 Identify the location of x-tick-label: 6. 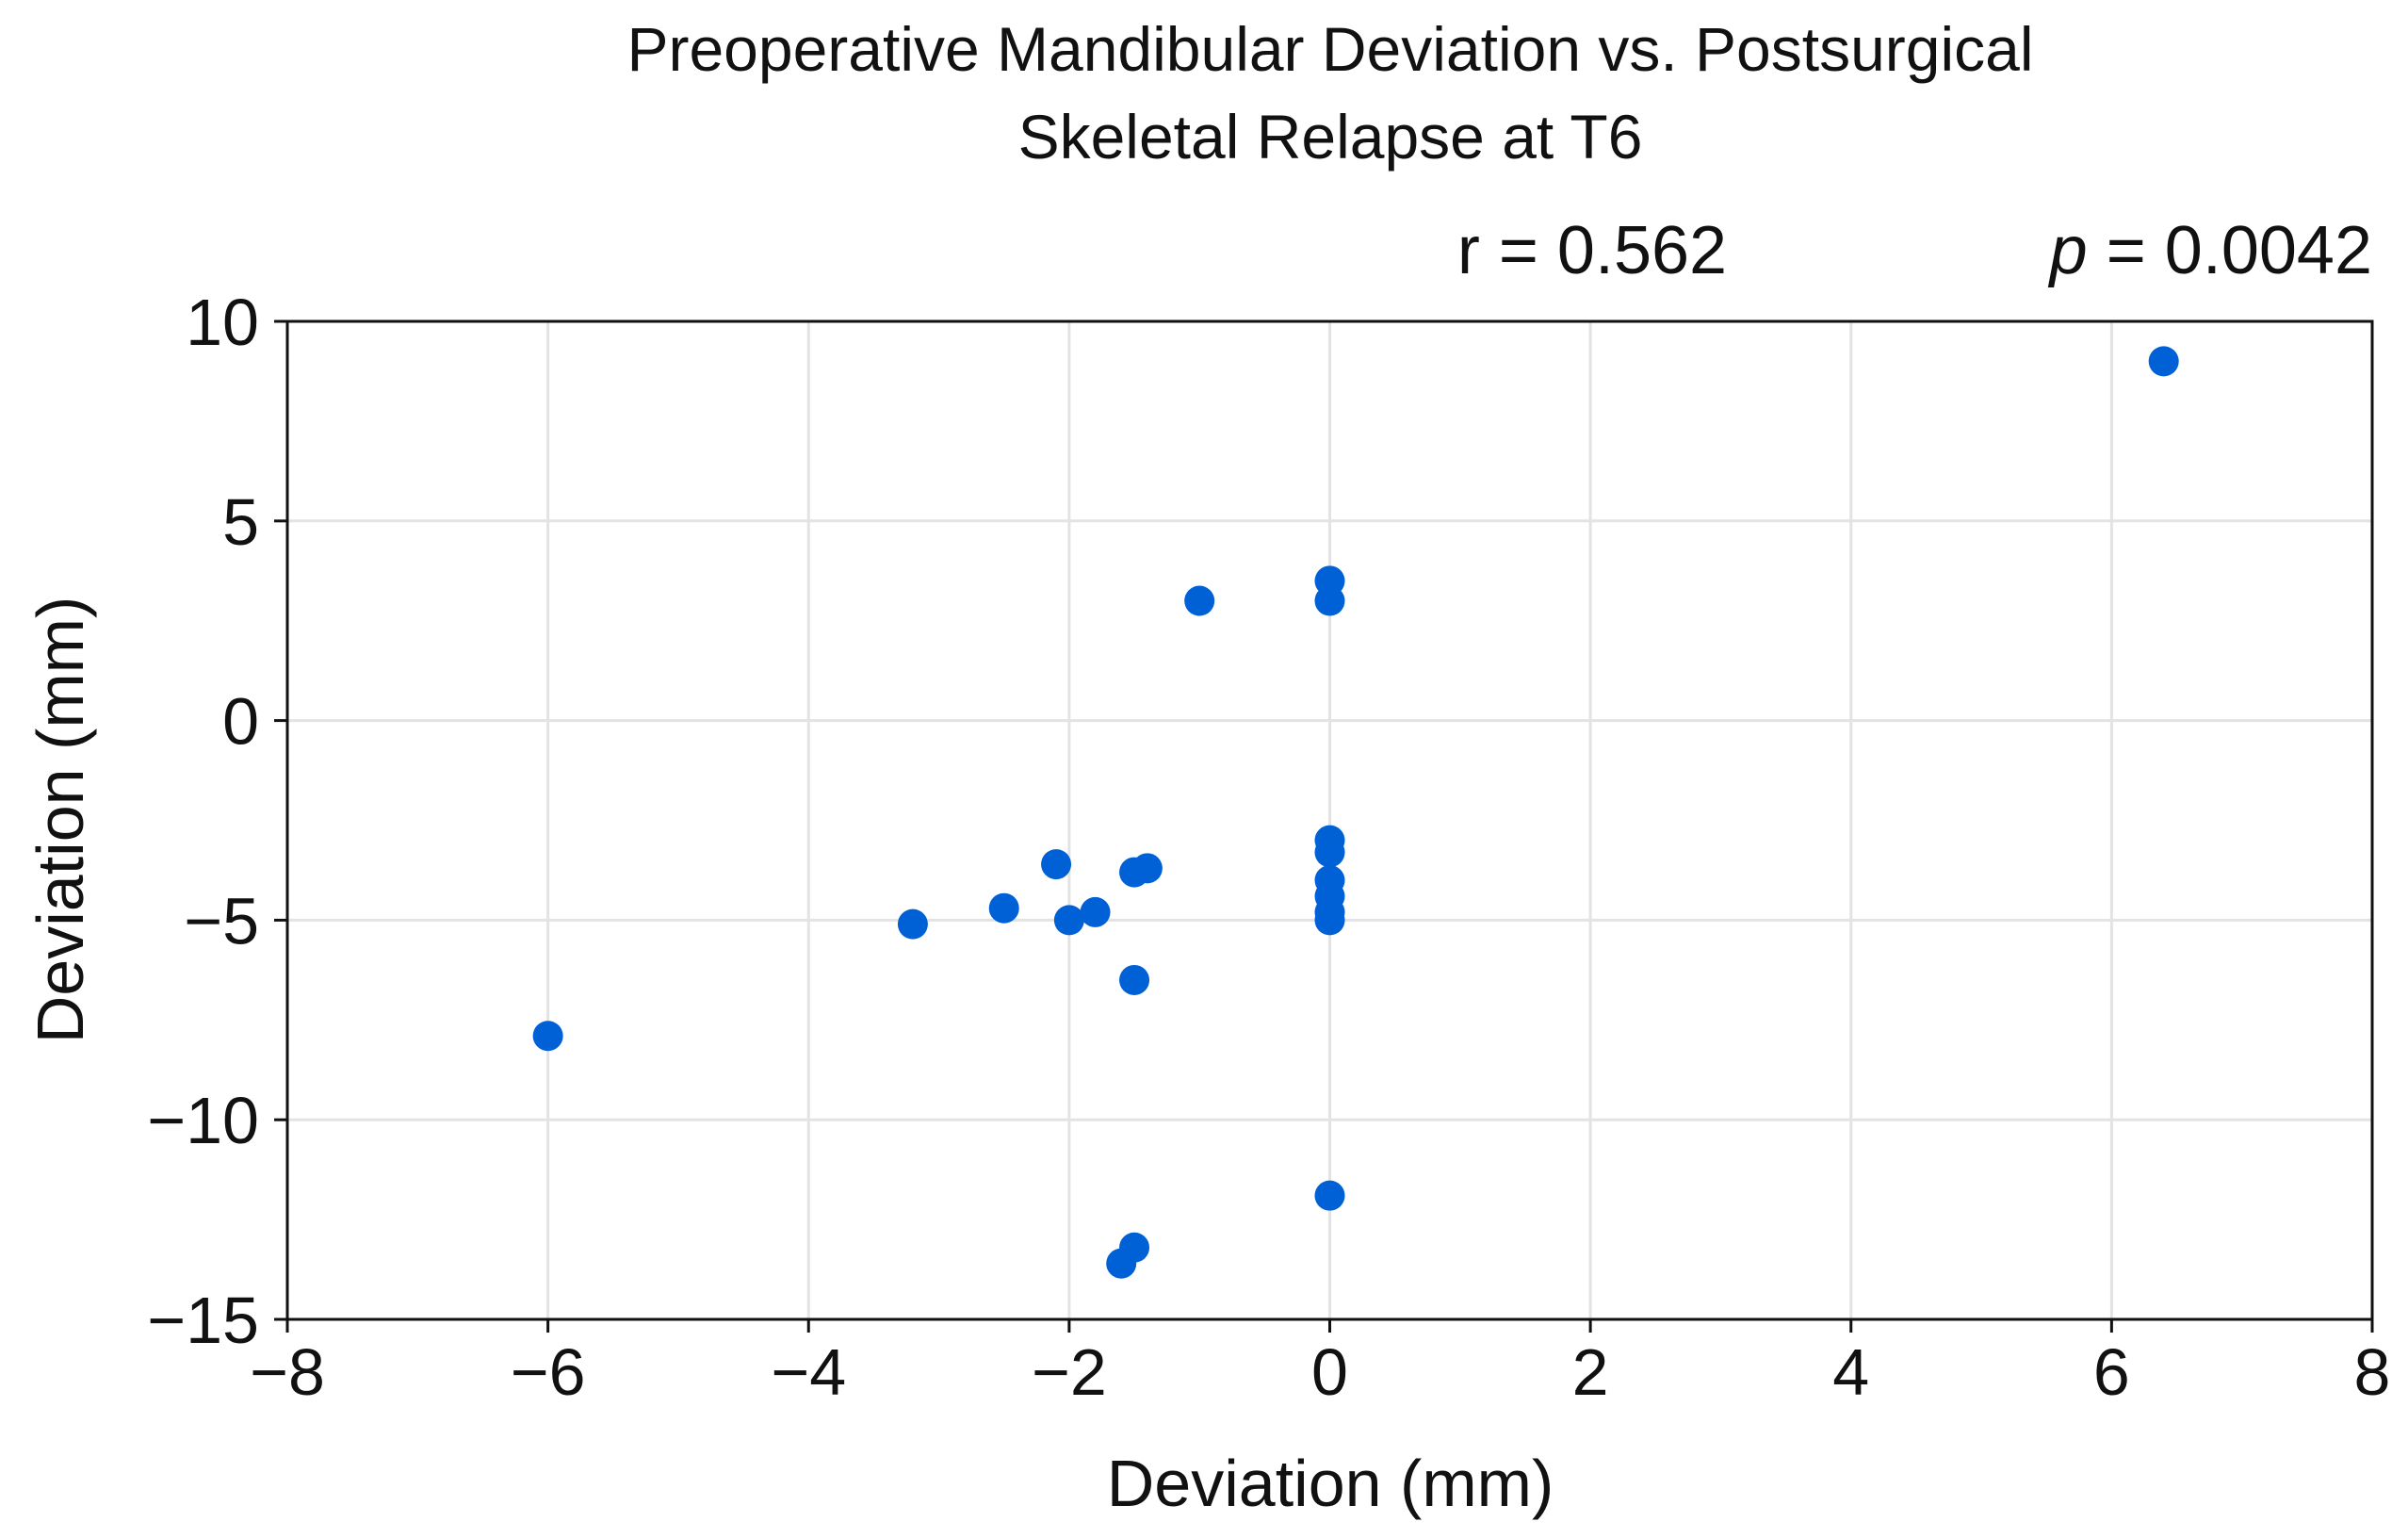
(2111, 1372).